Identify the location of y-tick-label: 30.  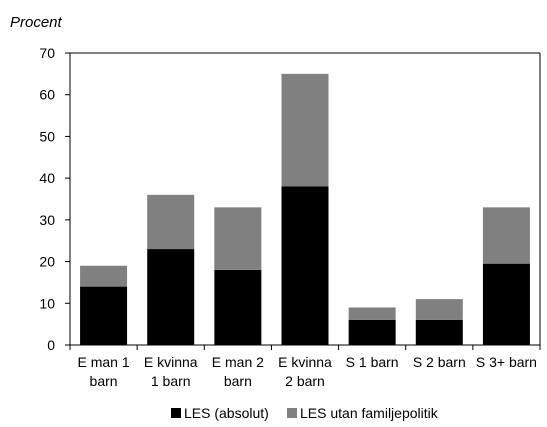
(47, 220).